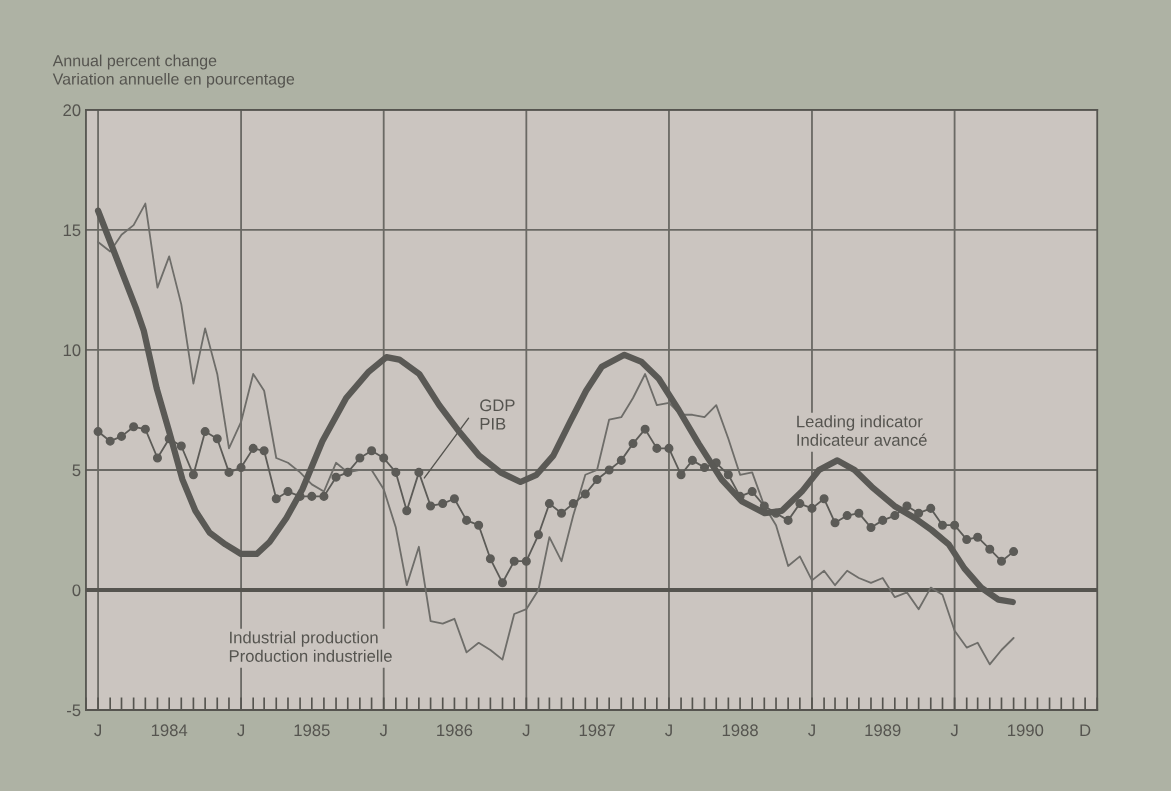 Image resolution: width=1171 pixels, height=791 pixels. I want to click on series-label: Leading indicator Indicateur avancé, so click(862, 430).